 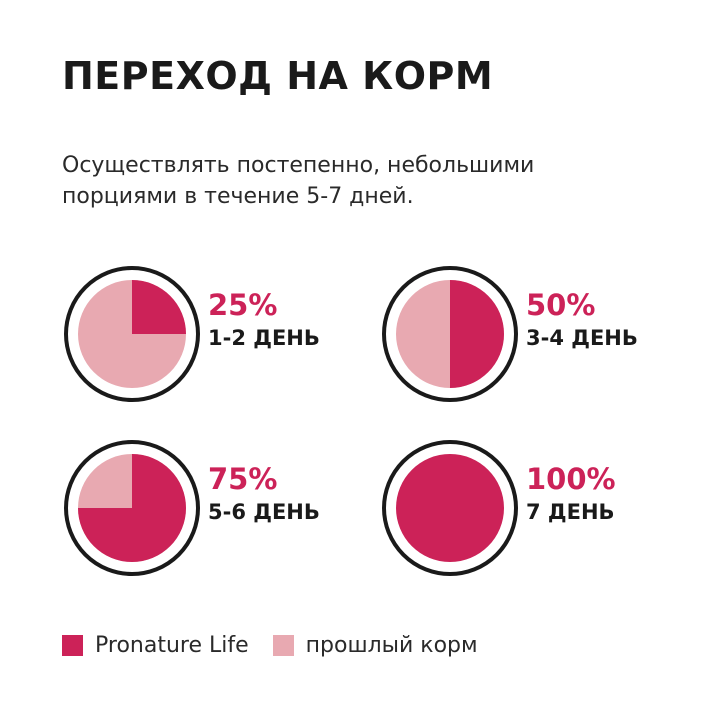 What do you see at coordinates (264, 338) in the screenshot?
I see `pie-day-label: 1-2 ДЕНЬ` at bounding box center [264, 338].